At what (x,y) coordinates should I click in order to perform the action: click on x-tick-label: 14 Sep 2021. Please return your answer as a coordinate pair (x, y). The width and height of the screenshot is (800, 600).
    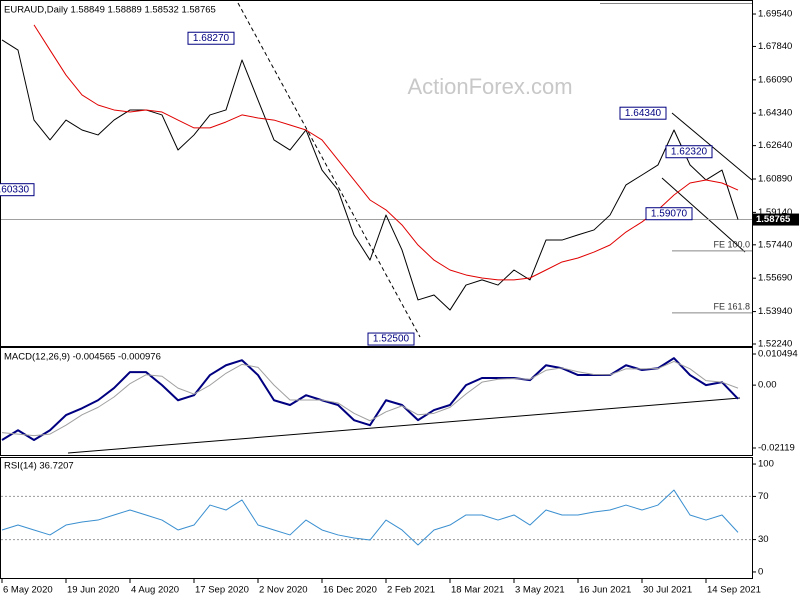
    Looking at the image, I should click on (734, 590).